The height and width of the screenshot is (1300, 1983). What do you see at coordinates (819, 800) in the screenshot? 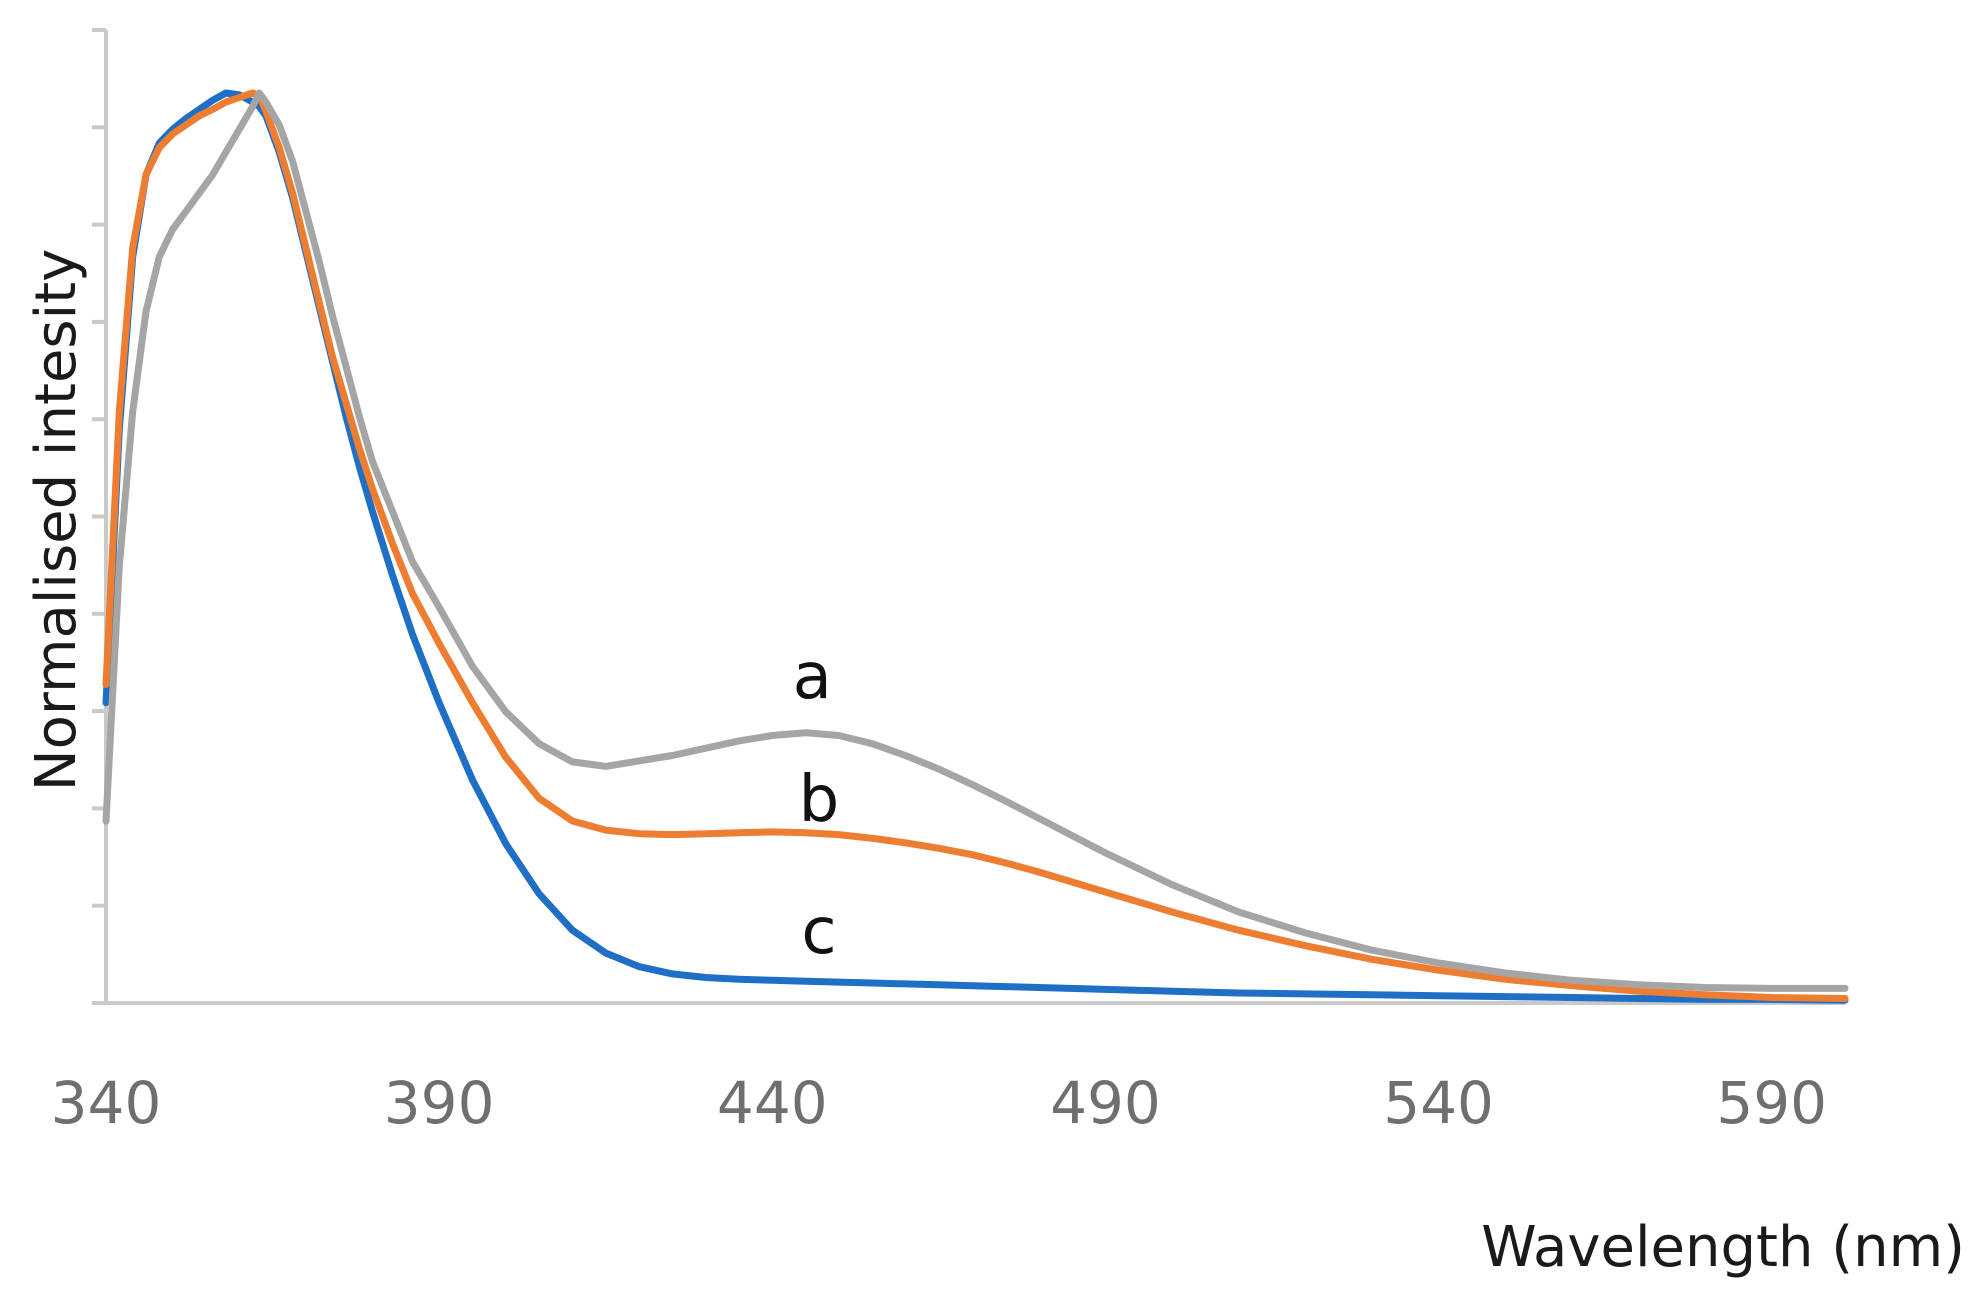
I see `curve-label-b: b` at bounding box center [819, 800].